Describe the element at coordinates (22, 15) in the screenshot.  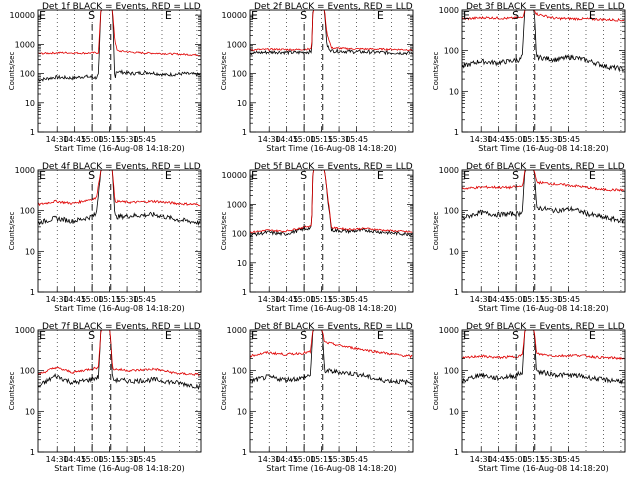
I see `y-tick-label: 10000` at that location.